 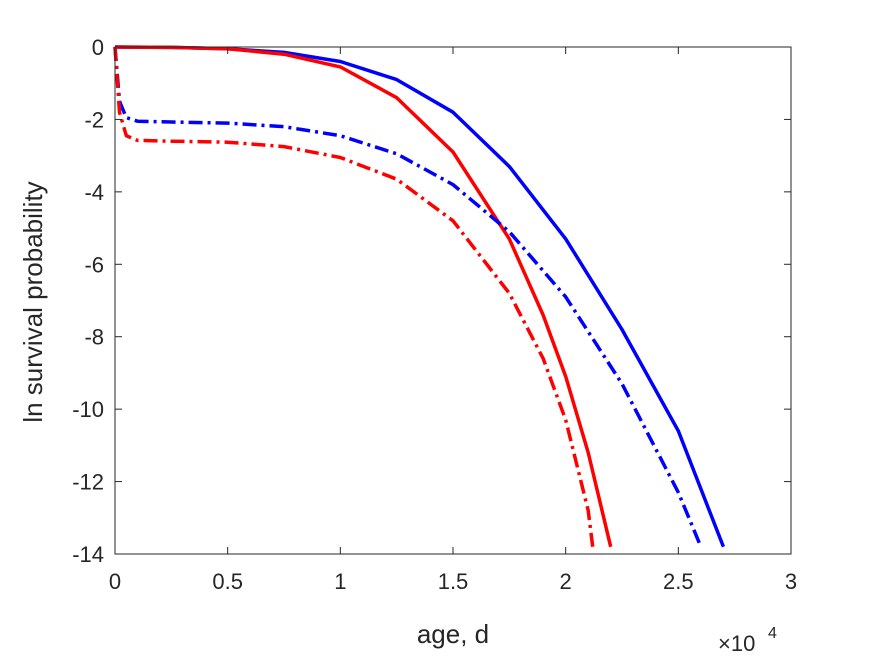 I want to click on x-tick-label: 1.5, so click(x=453, y=581).